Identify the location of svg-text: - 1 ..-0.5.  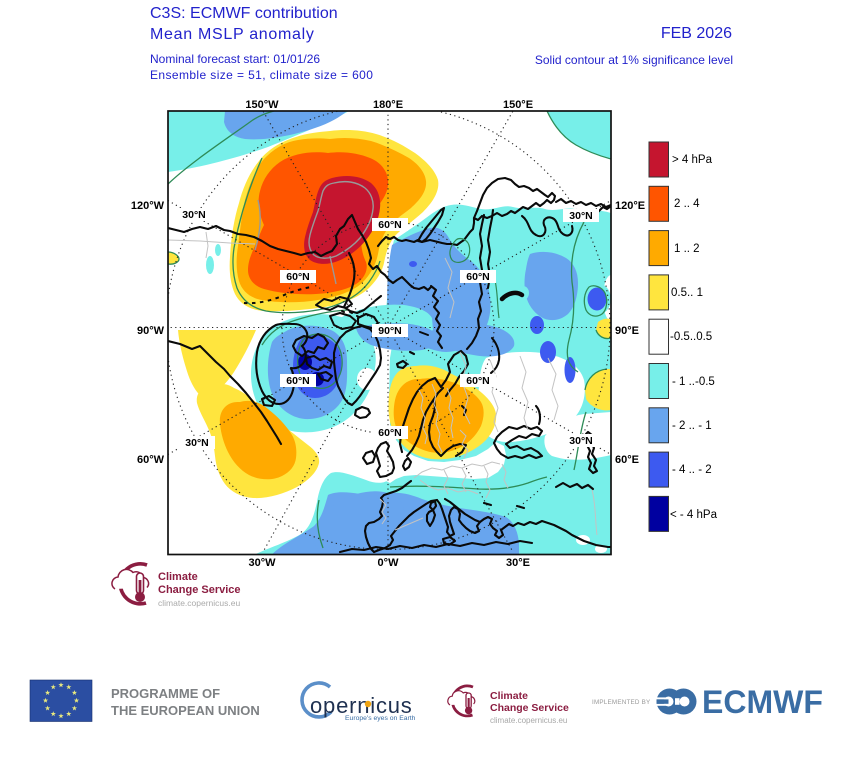
(693, 382).